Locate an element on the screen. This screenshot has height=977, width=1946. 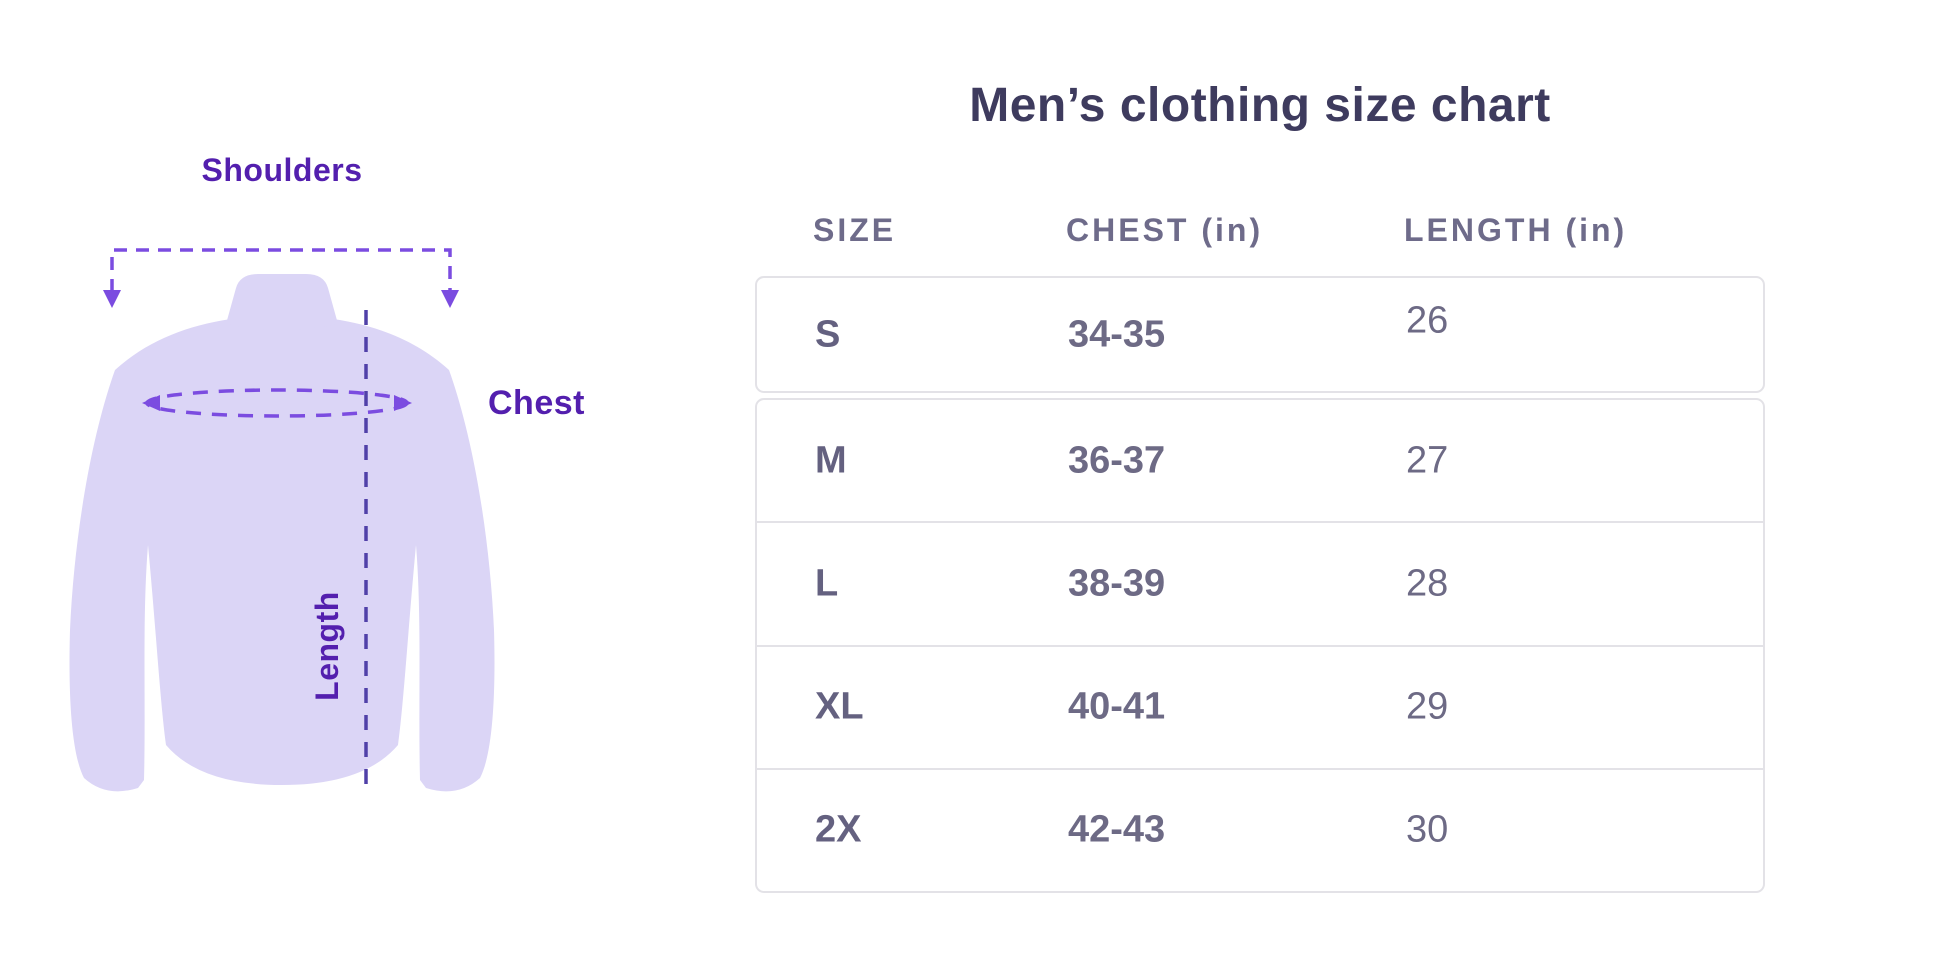
chest-arrow-left-icon is located at coordinates (151, 403).